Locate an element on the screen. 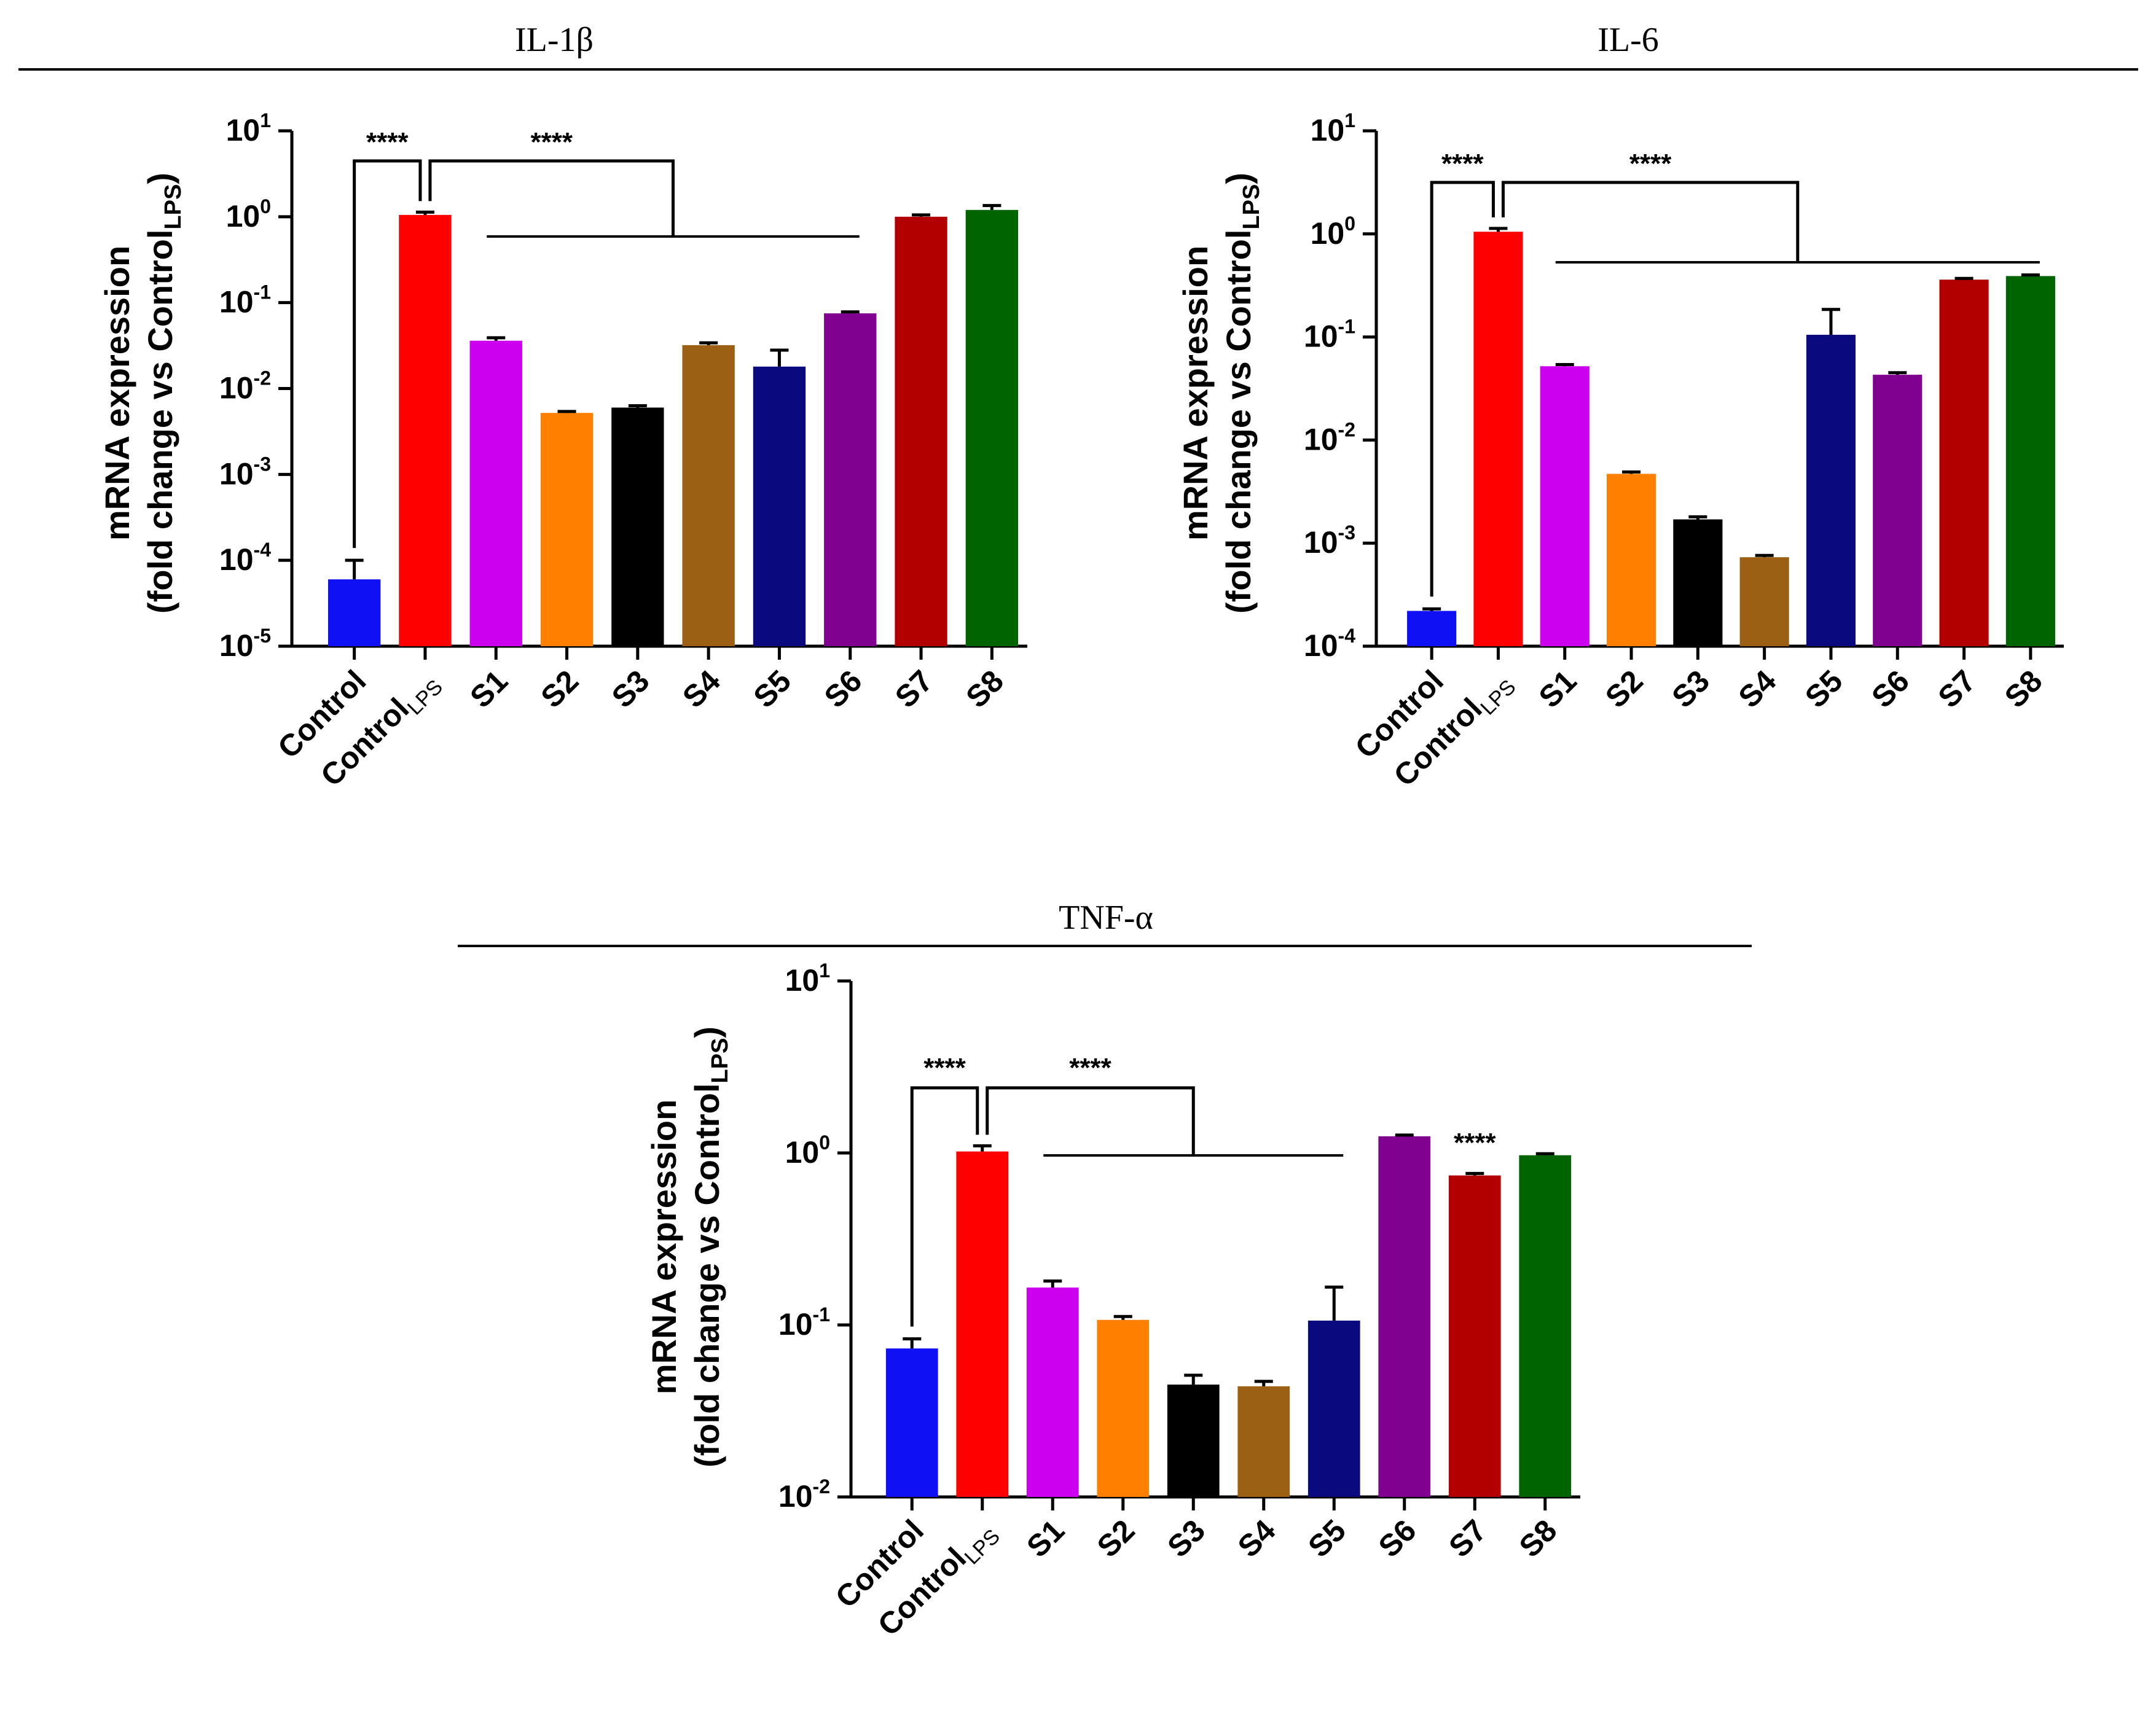 Image resolution: width=2156 pixels, height=1715 pixels. y-tick-exponent: -1 is located at coordinates (262, 292).